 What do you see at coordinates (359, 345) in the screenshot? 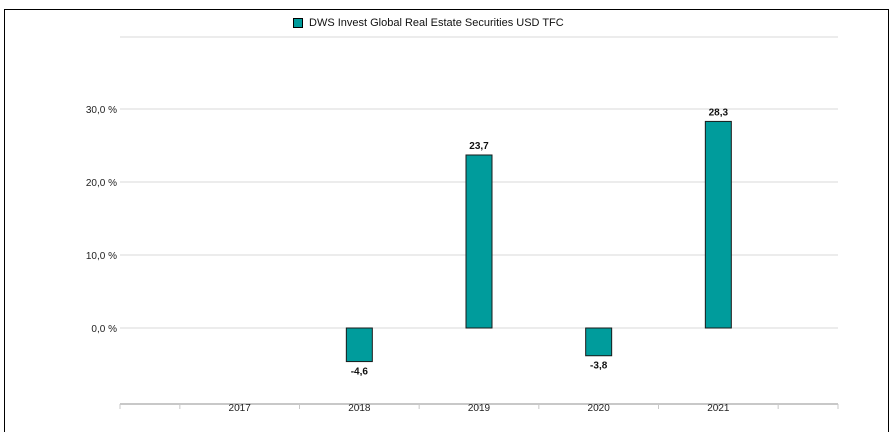
I see `bar-2018` at bounding box center [359, 345].